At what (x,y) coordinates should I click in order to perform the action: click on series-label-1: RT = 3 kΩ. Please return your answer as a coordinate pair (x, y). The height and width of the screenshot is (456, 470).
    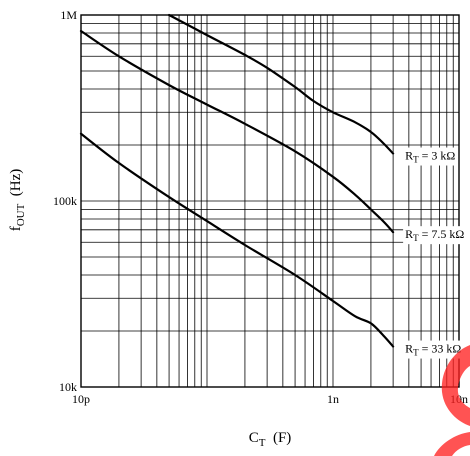
    Looking at the image, I should click on (430, 157).